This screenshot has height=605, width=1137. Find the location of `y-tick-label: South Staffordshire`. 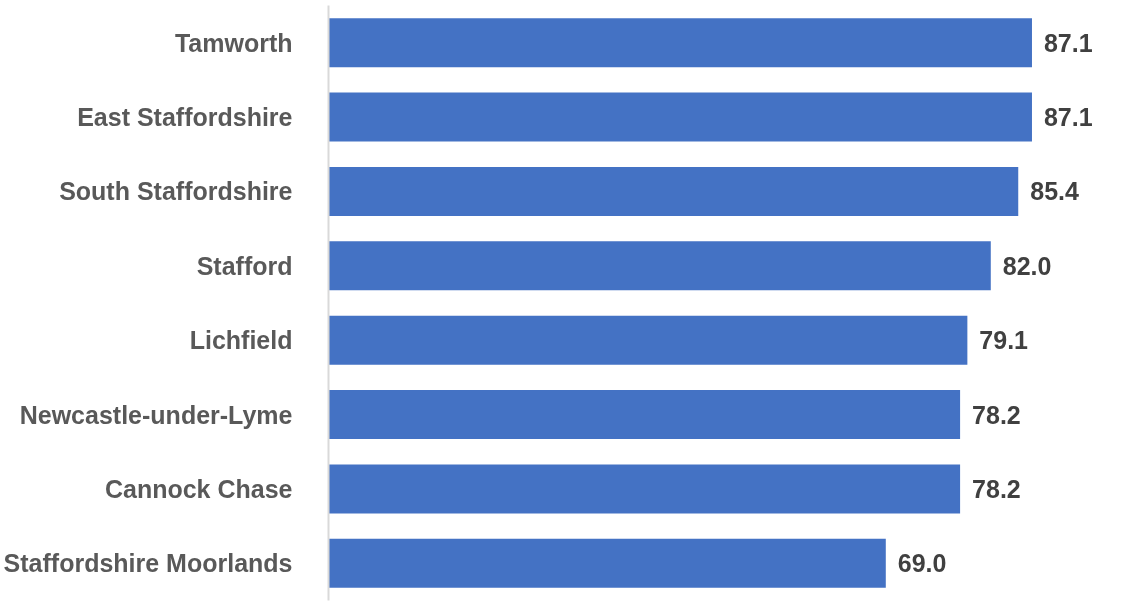

y-tick-label: South Staffordshire is located at coordinates (176, 191).